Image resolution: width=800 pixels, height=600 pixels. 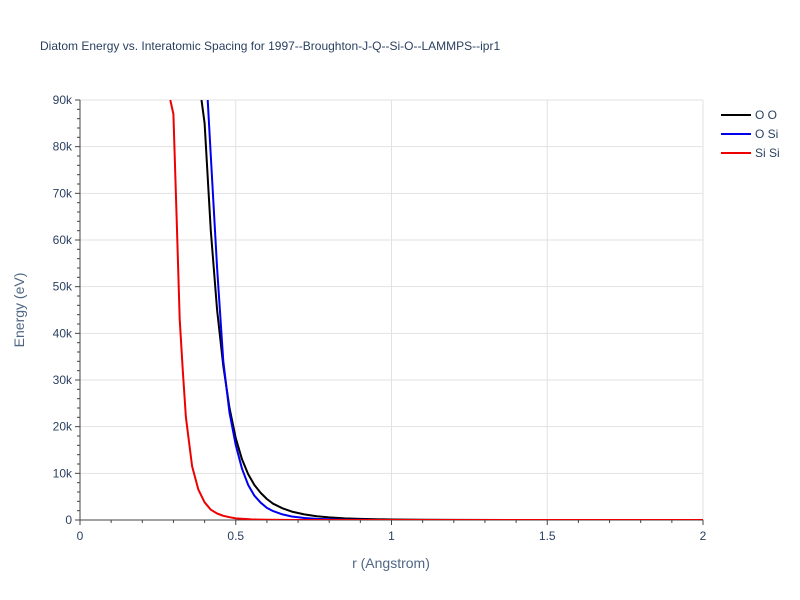 I want to click on y-tick-label: 70k, so click(x=63, y=193).